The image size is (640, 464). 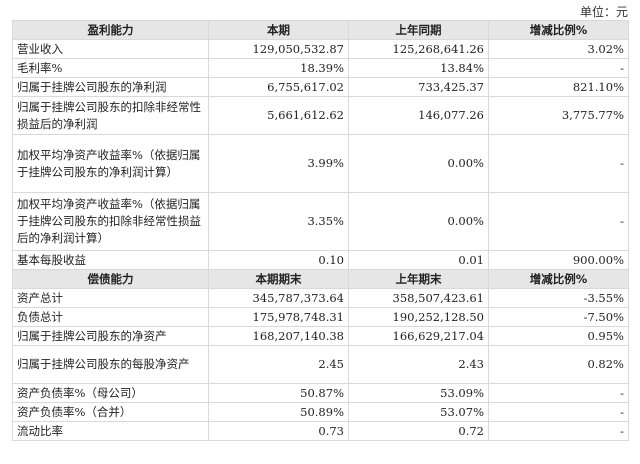 I want to click on header-cell: 本期, so click(x=278, y=30).